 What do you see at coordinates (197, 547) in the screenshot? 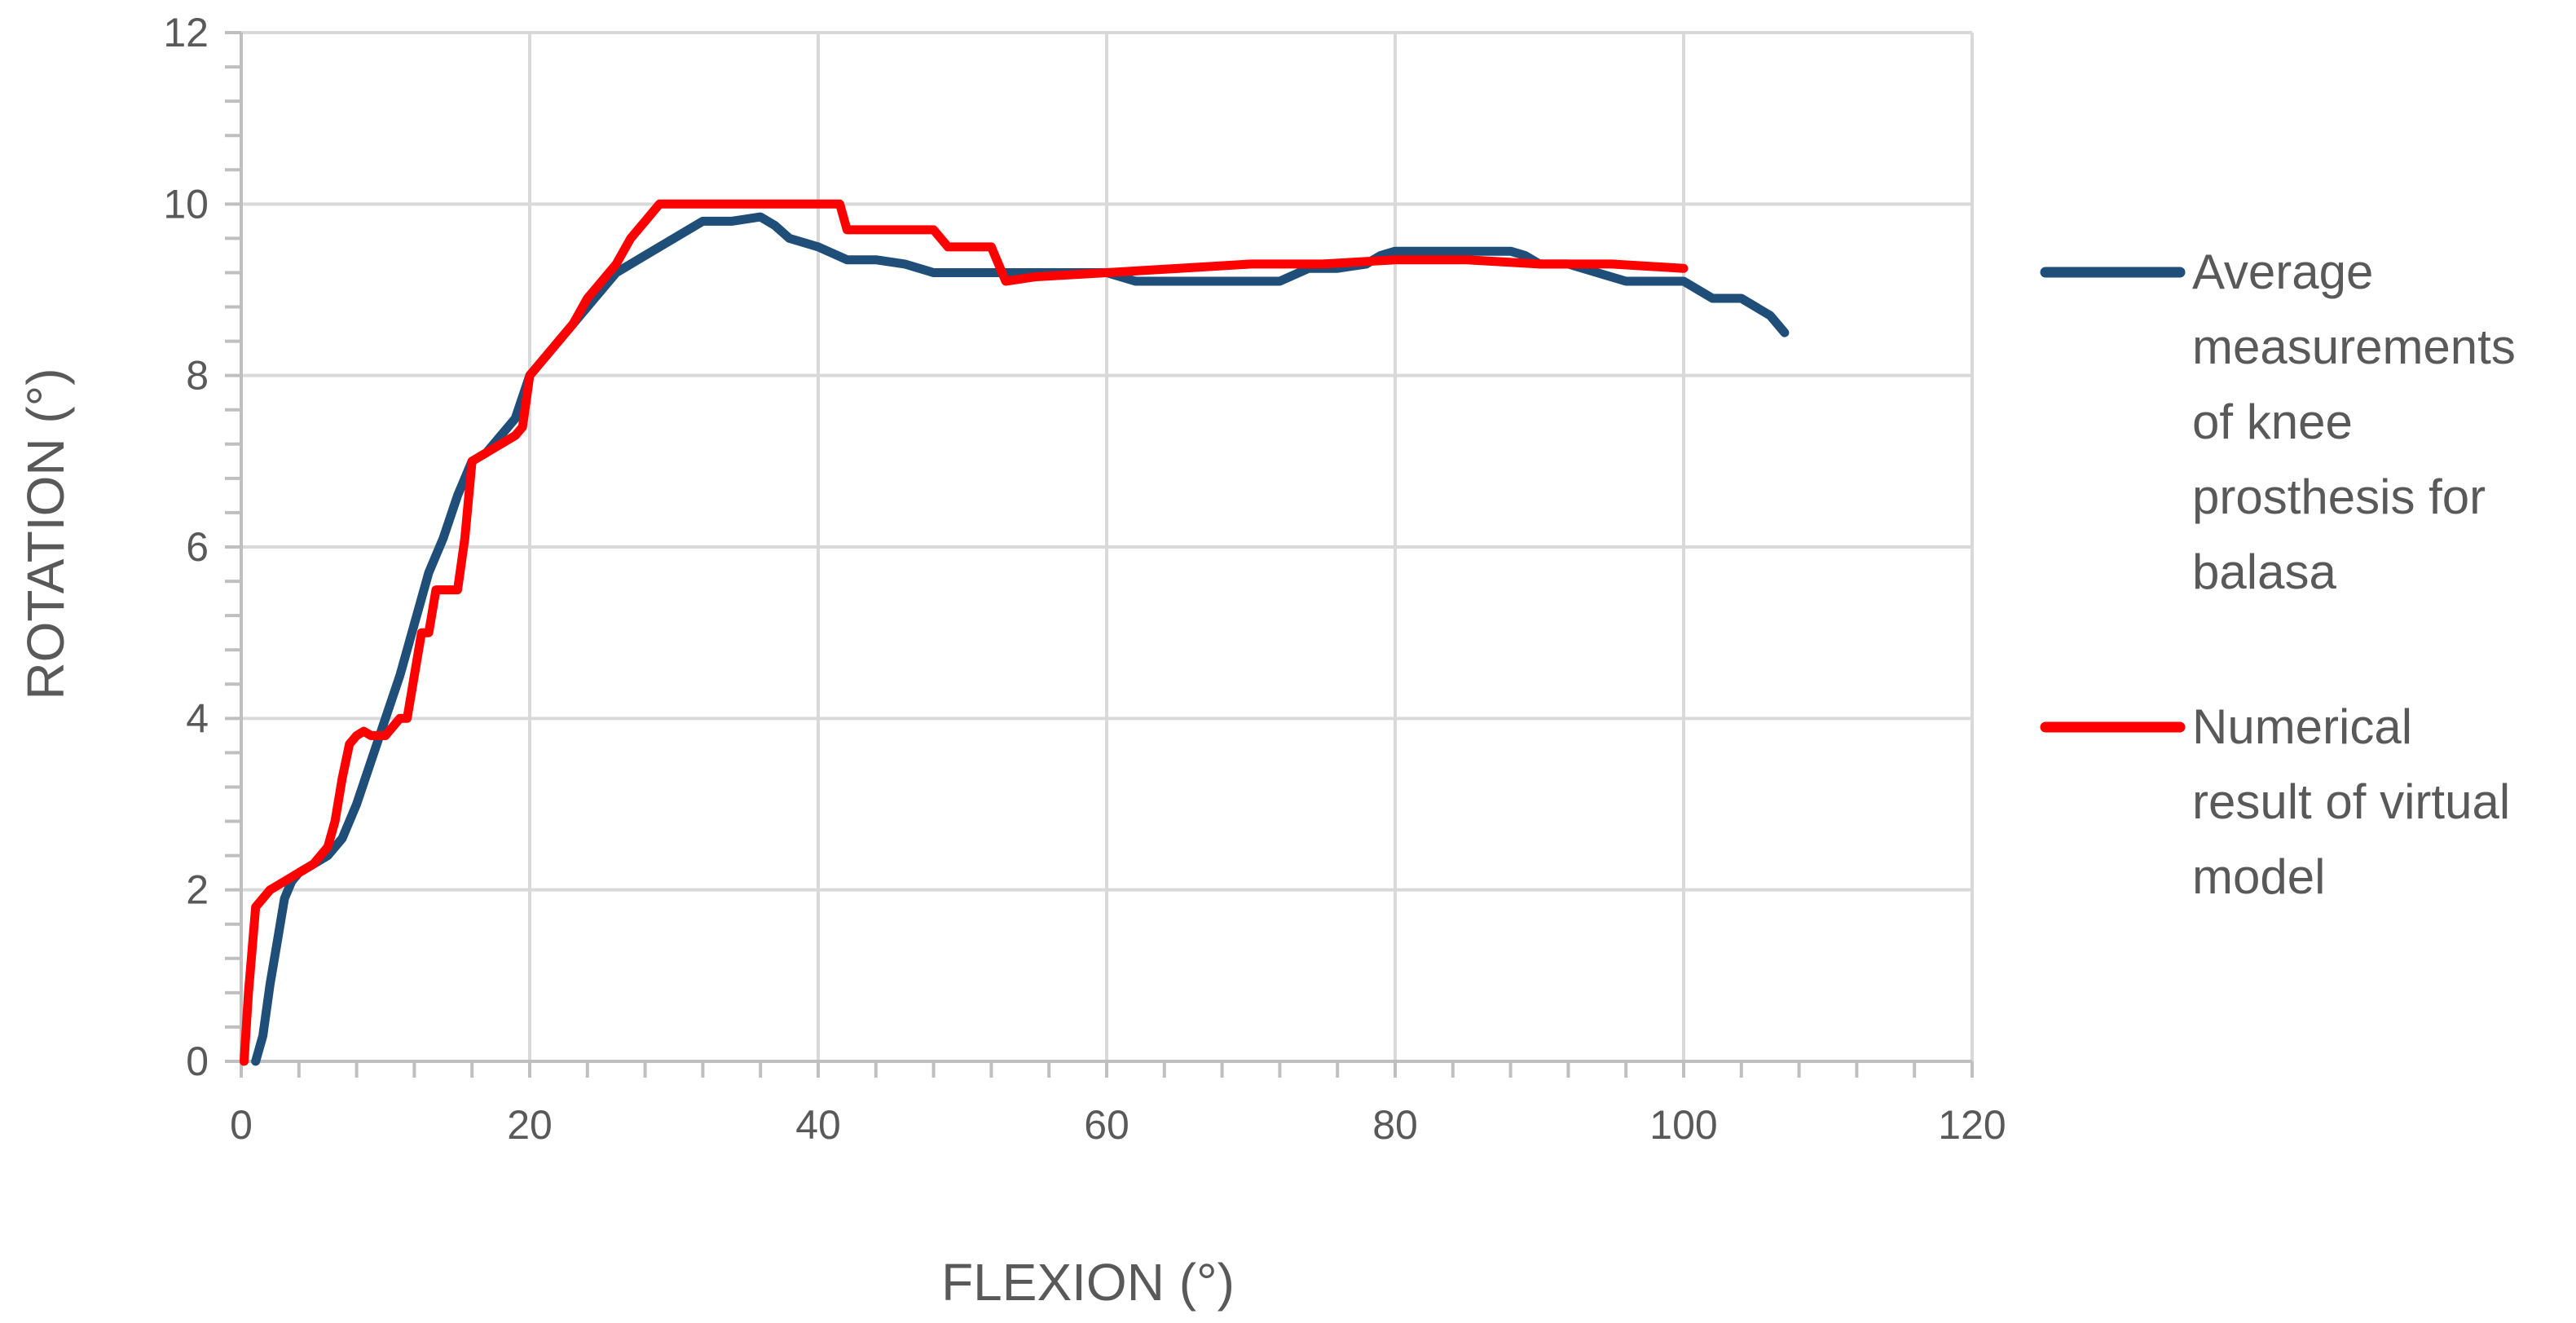
I see `y-tick-label: 6` at bounding box center [197, 547].